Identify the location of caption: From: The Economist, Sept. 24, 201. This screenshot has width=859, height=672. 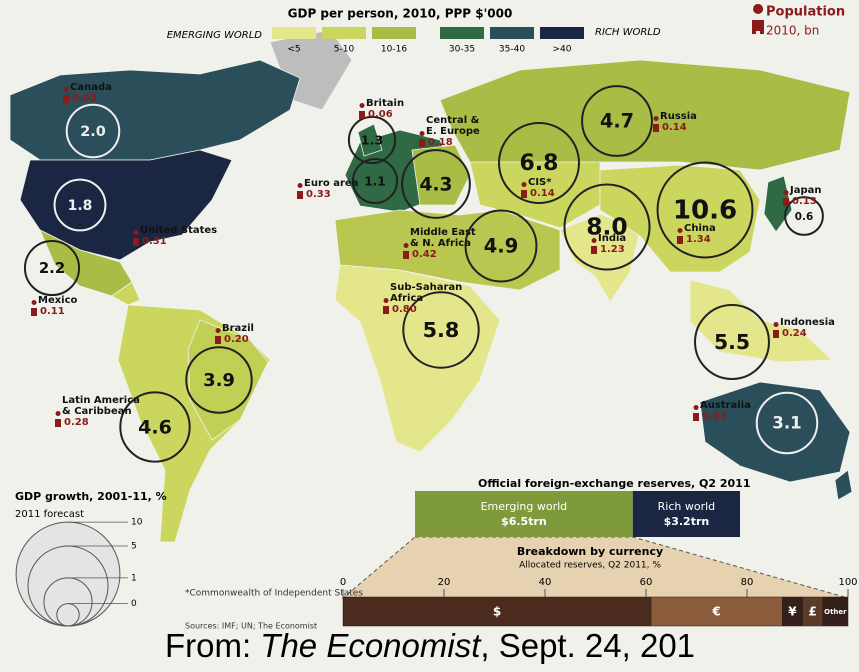
(430, 645).